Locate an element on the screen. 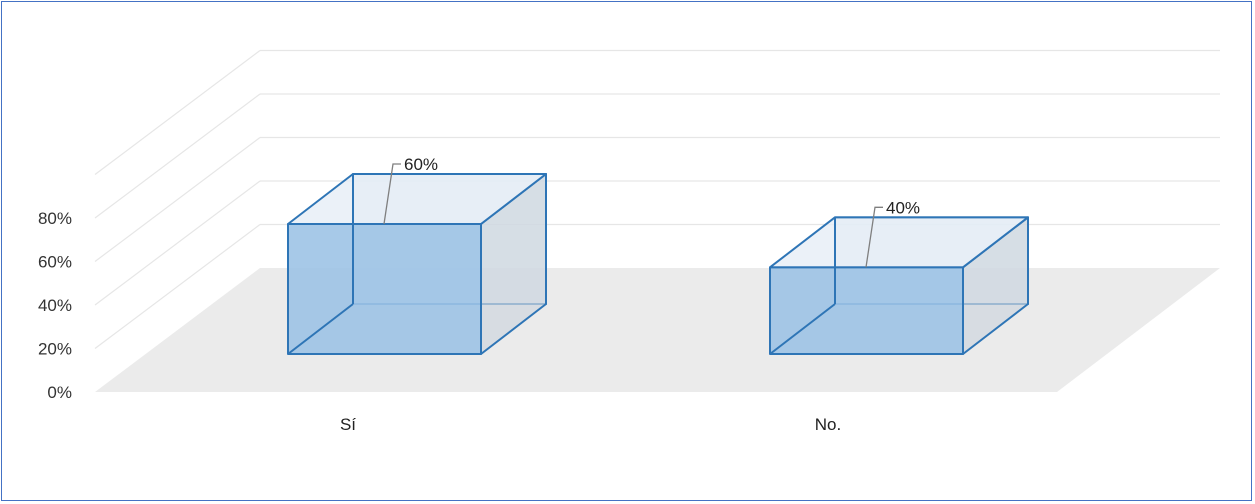  y-tick-label: 20% is located at coordinates (55, 349).